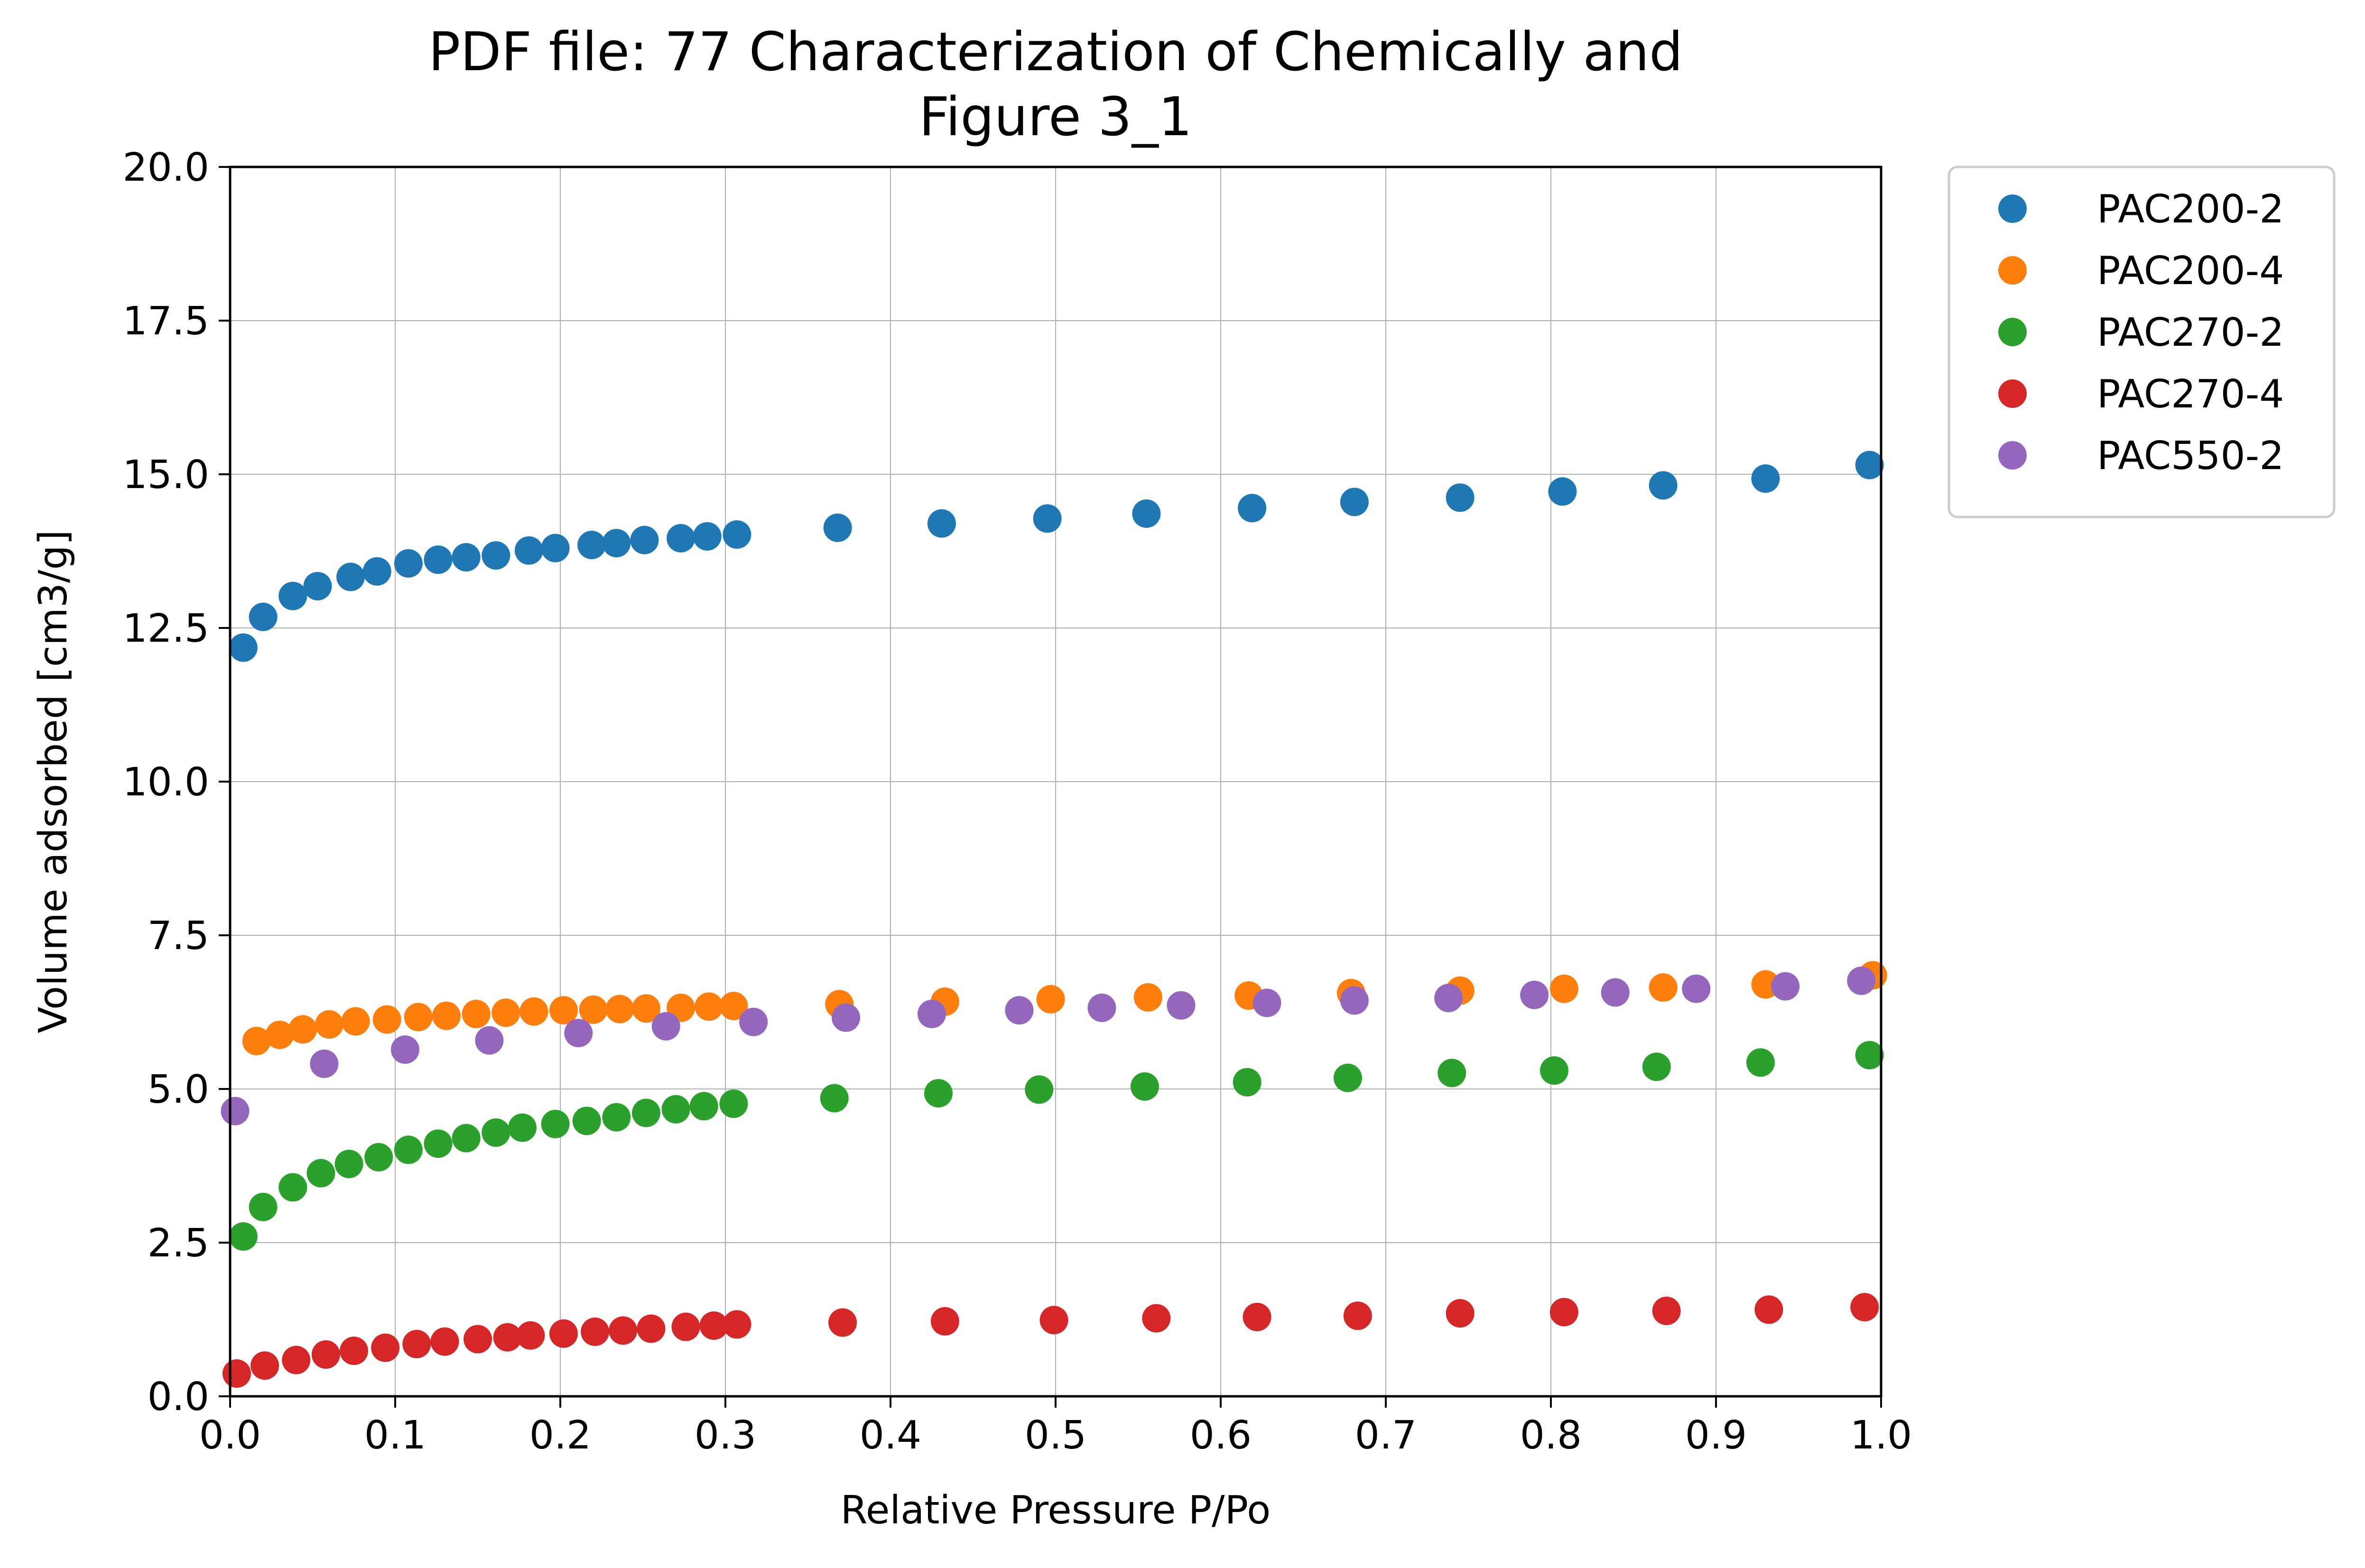 Image resolution: width=2365 pixels, height=1568 pixels. Describe the element at coordinates (1551, 1436) in the screenshot. I see `x-tick-label: 0.8` at that location.